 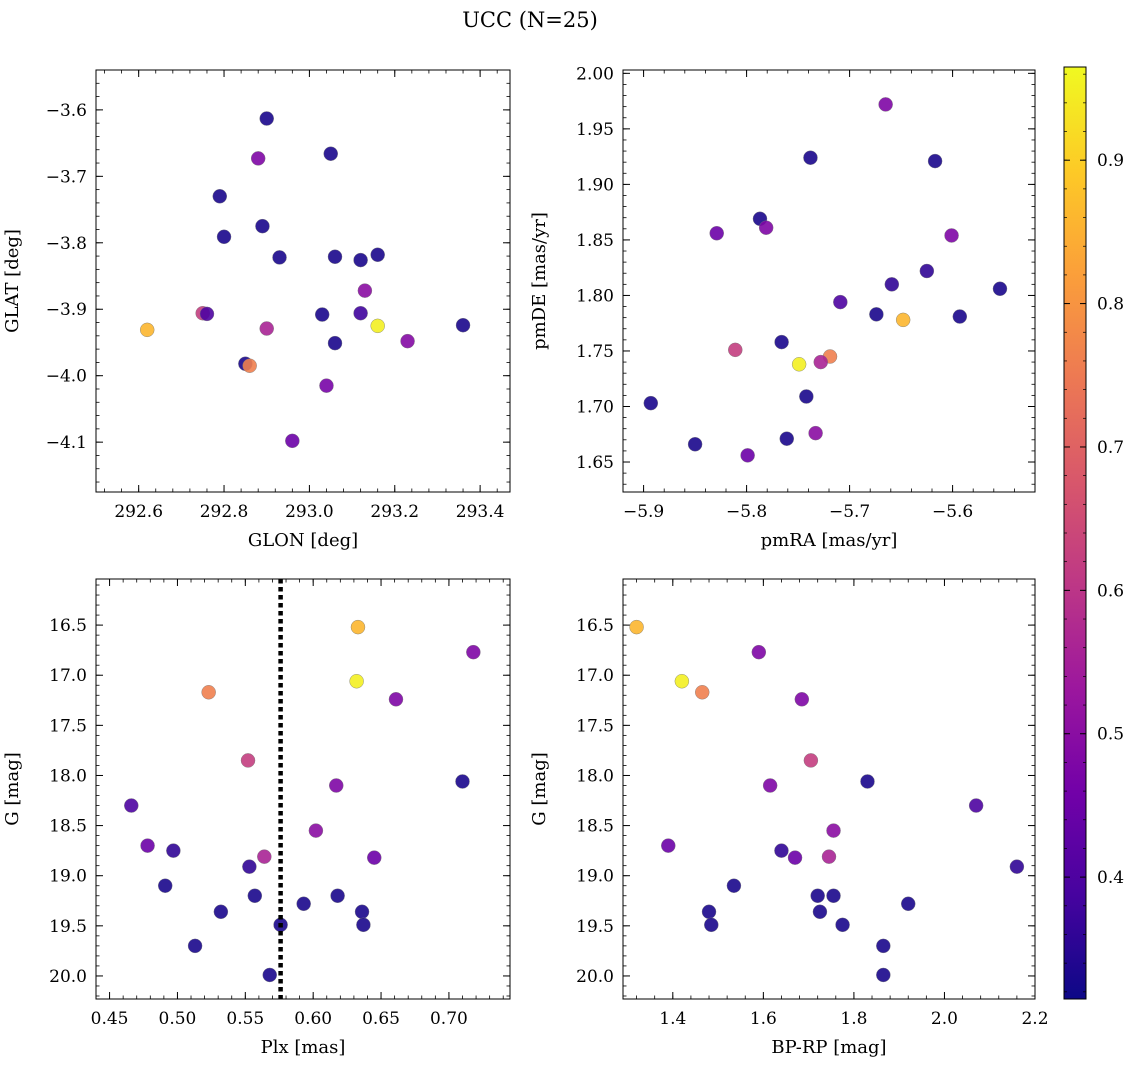 What do you see at coordinates (1110, 591) in the screenshot?
I see `colorbar-tick-label: 0.6` at bounding box center [1110, 591].